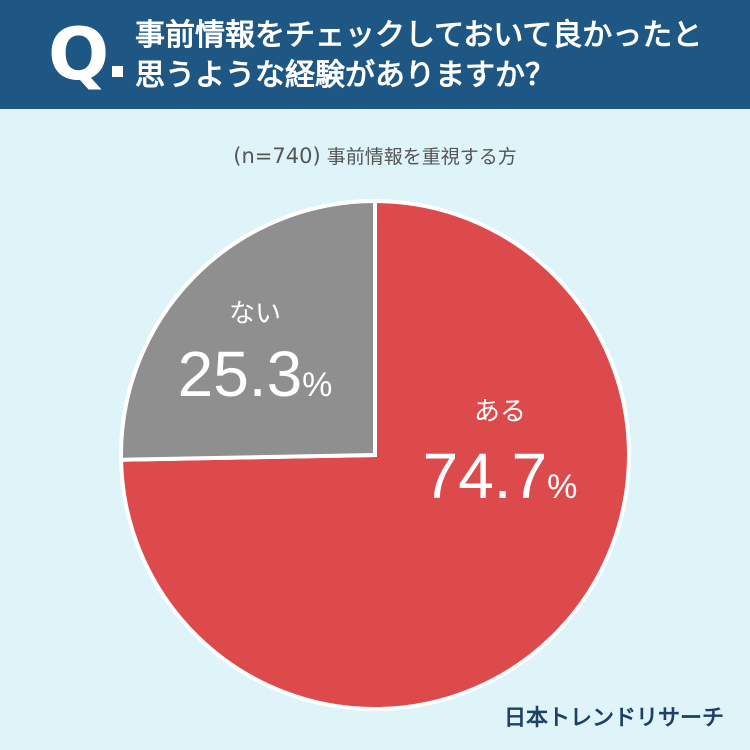  What do you see at coordinates (345, 75) in the screenshot?
I see `question-line-2: 思うような経験がありますか？` at bounding box center [345, 75].